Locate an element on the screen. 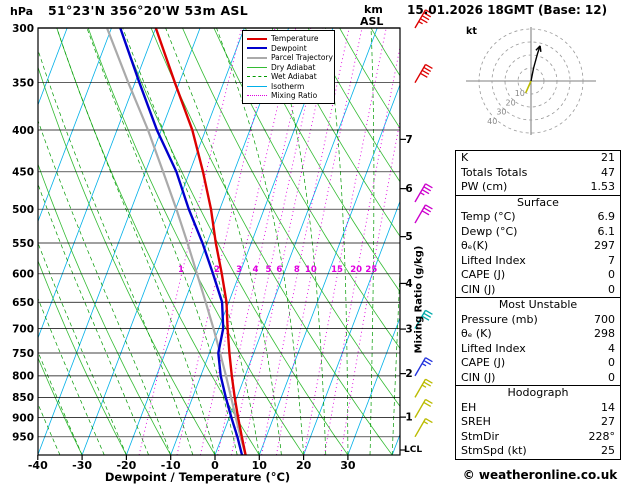 The width and height of the screenshot is (629, 486). altitude-unit-km-label: km is located at coordinates (373, 9).